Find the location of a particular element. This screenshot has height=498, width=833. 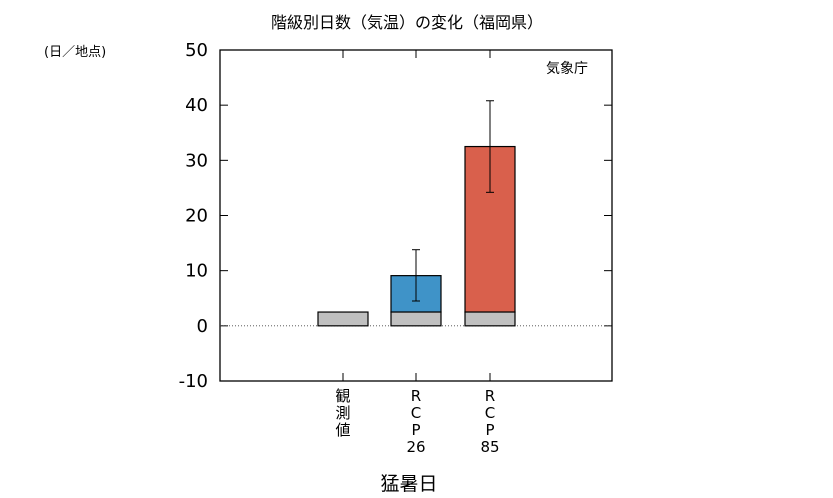

error-bars is located at coordinates (453, 201).